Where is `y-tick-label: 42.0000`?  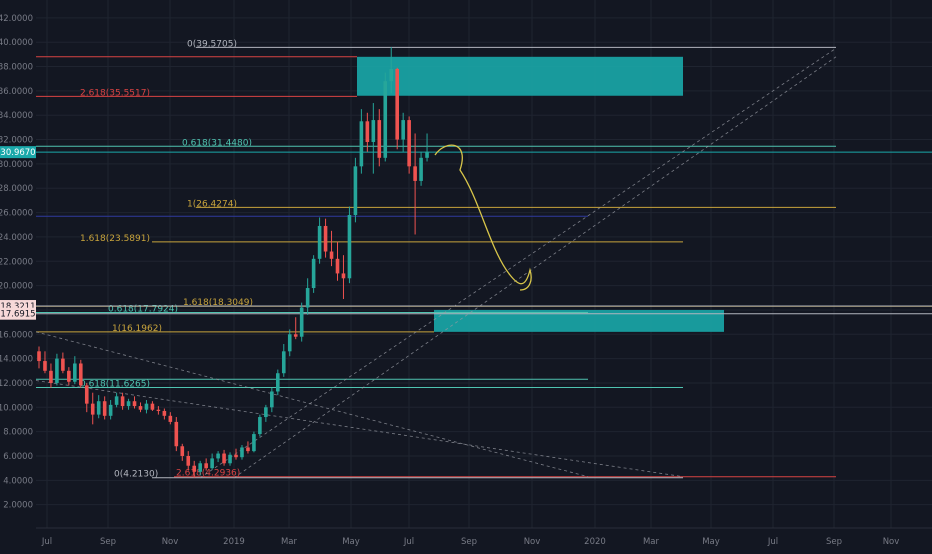 y-tick-label: 42.0000 is located at coordinates (16, 19).